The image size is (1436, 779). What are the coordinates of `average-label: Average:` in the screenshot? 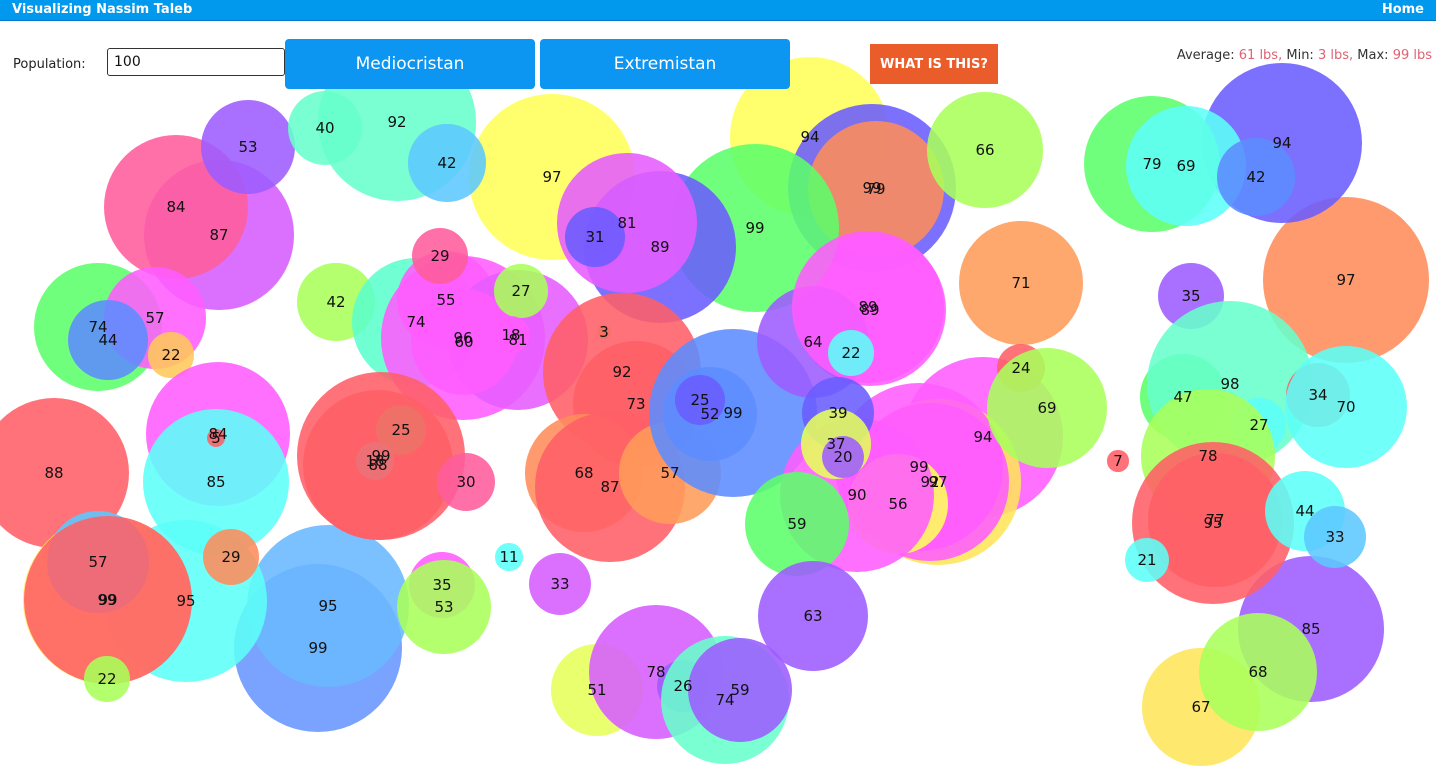 It's located at (1205, 55).